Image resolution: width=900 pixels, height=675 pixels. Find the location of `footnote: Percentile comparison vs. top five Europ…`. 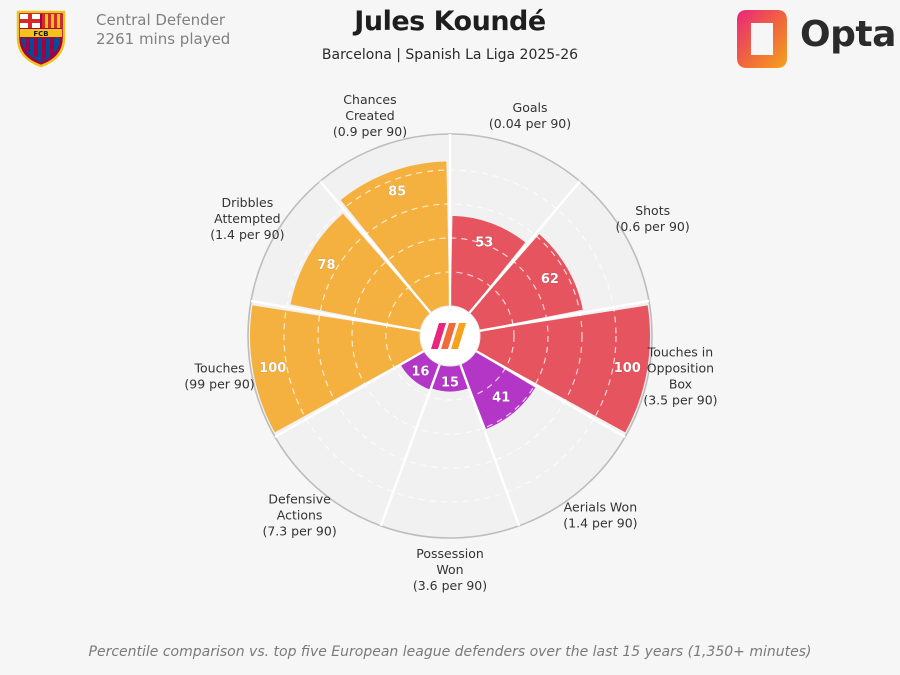

footnote: Percentile comparison vs. top five Europ… is located at coordinates (450, 652).